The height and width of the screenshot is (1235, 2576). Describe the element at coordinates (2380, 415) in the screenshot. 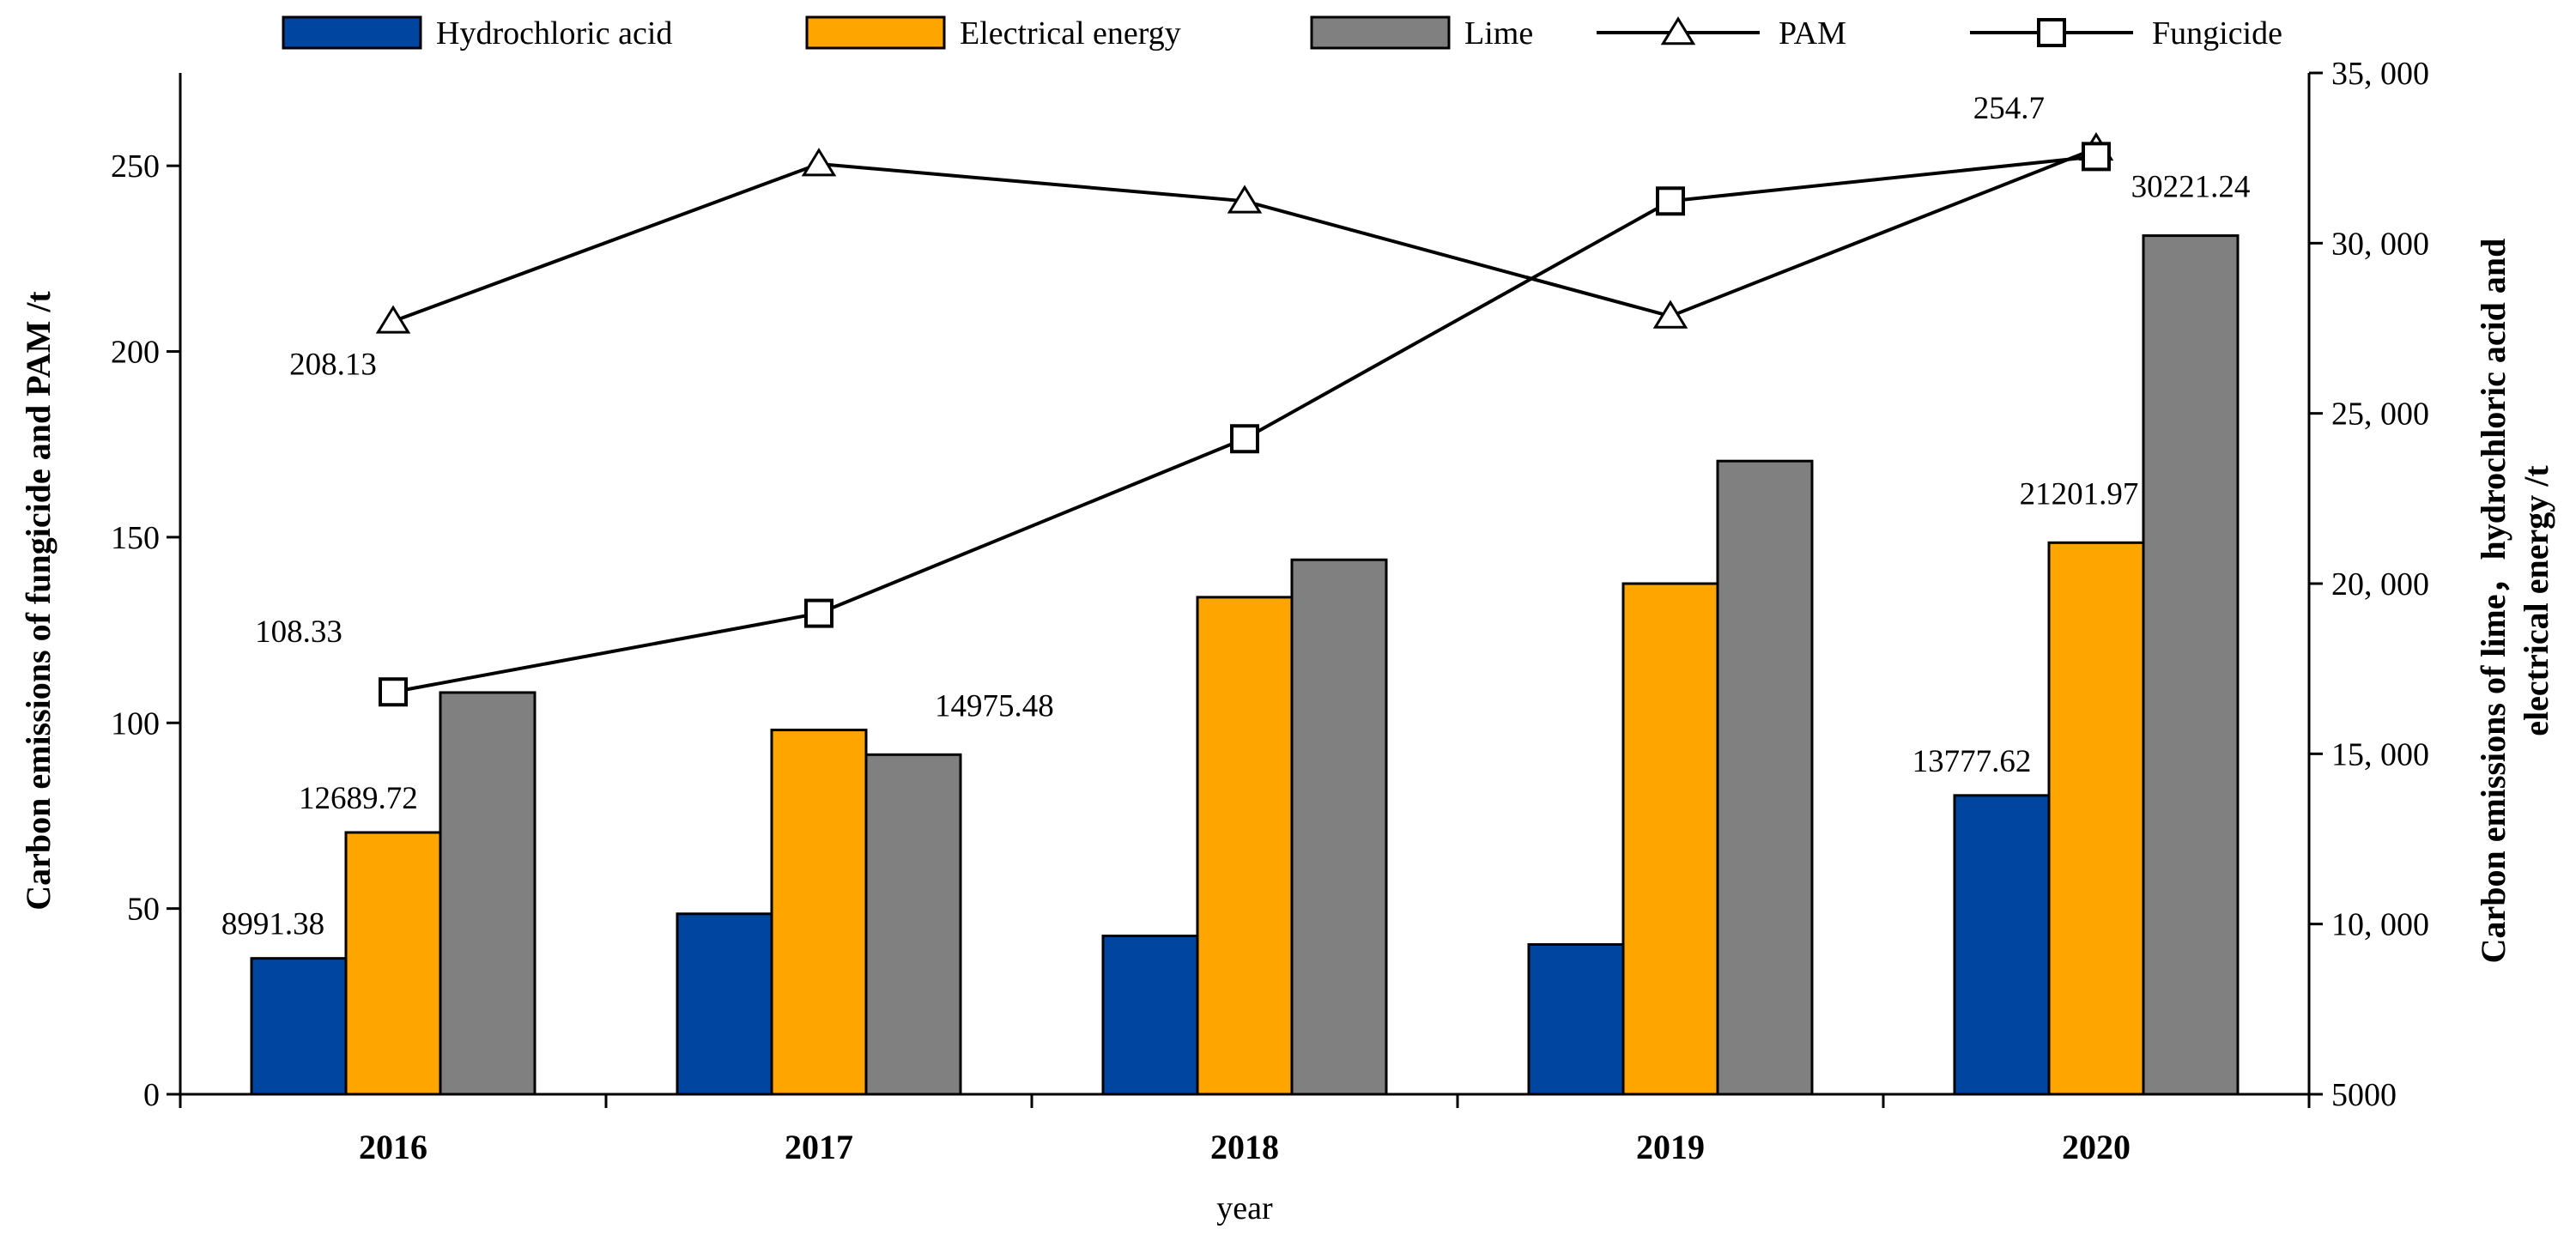

I see `right-tick-label: 25, 000` at that location.